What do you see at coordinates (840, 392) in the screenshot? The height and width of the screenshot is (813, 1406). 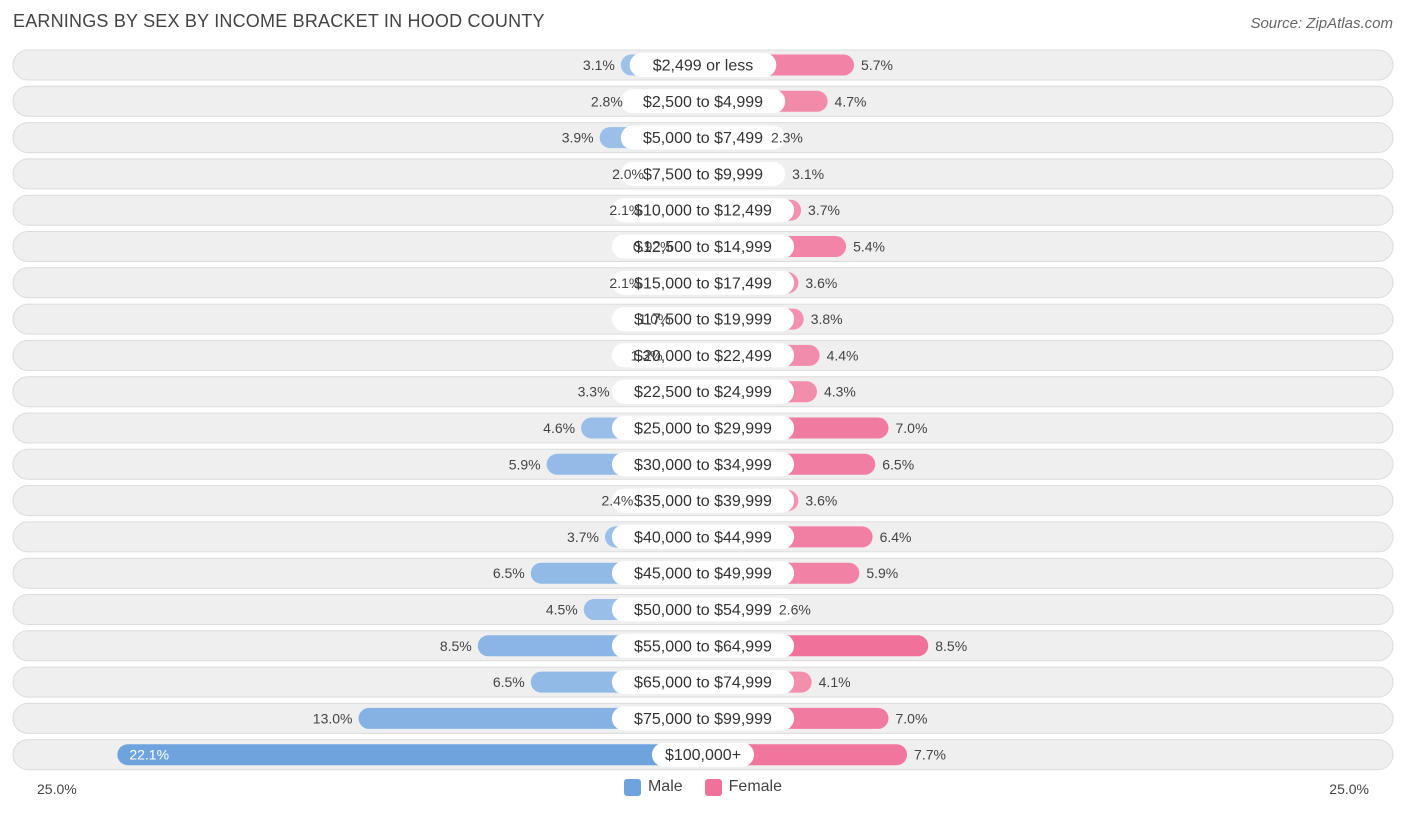 I see `female-value-label: 4.3%` at bounding box center [840, 392].